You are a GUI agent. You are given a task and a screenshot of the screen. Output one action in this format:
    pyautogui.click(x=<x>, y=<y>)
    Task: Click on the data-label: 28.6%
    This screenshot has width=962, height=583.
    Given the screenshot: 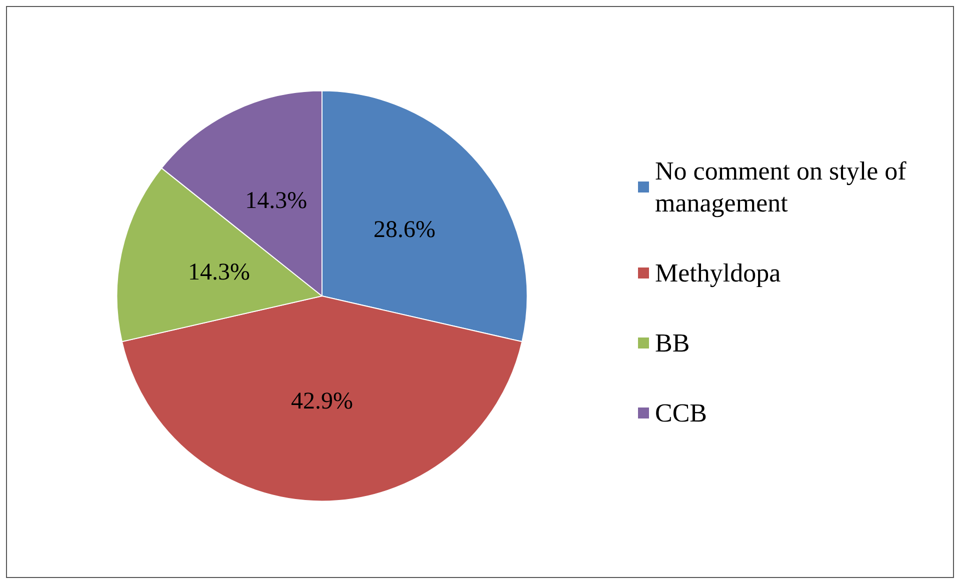 What is the action you would take?
    pyautogui.click(x=405, y=230)
    